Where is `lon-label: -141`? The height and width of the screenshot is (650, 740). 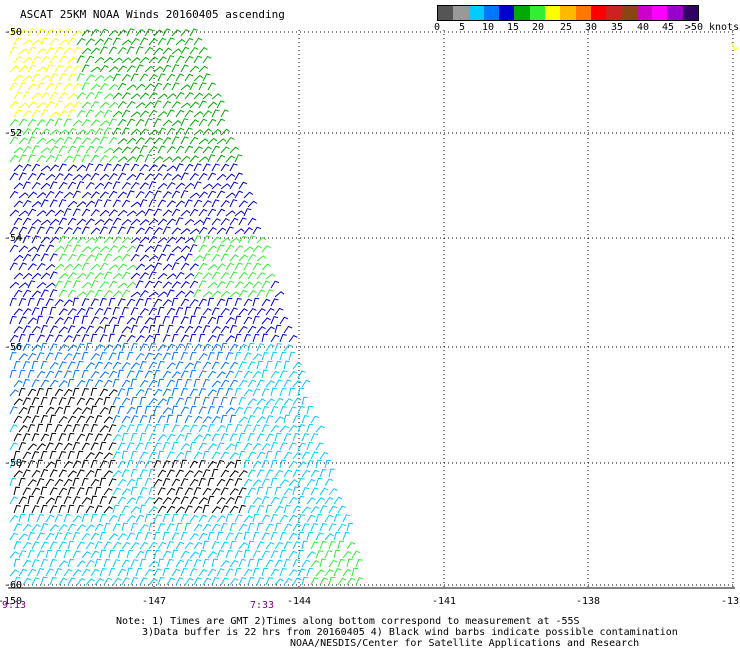 lon-label: -141 is located at coordinates (444, 601).